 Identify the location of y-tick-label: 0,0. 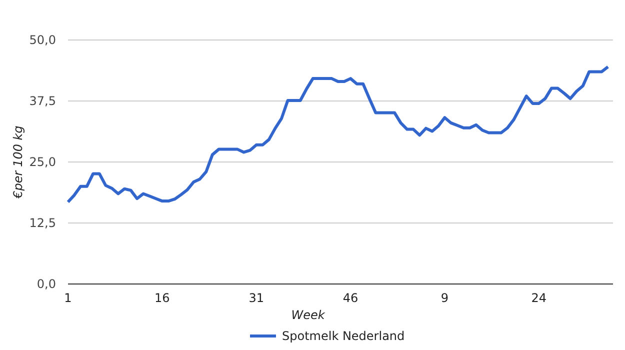
(46, 284).